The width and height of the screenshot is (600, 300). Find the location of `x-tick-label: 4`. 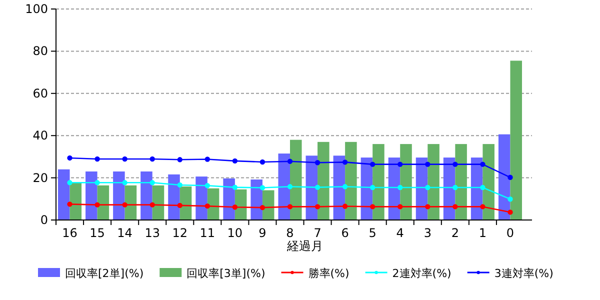

x-tick-label: 4 is located at coordinates (400, 233).